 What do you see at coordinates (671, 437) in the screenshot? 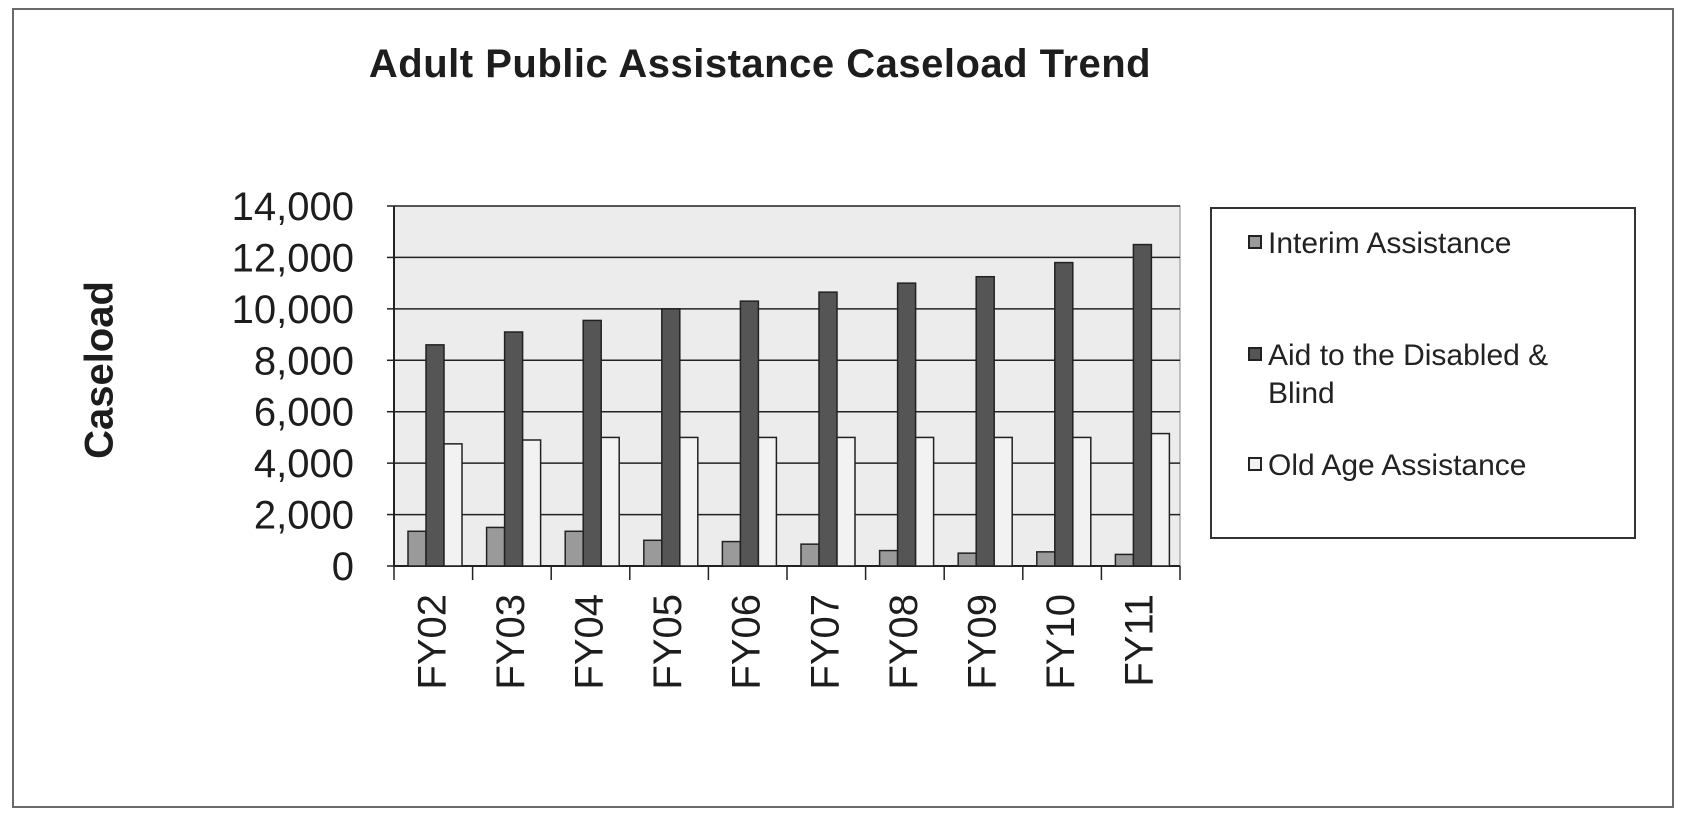
I see `bar-aid-to-the-disabled-blind-fy05` at bounding box center [671, 437].